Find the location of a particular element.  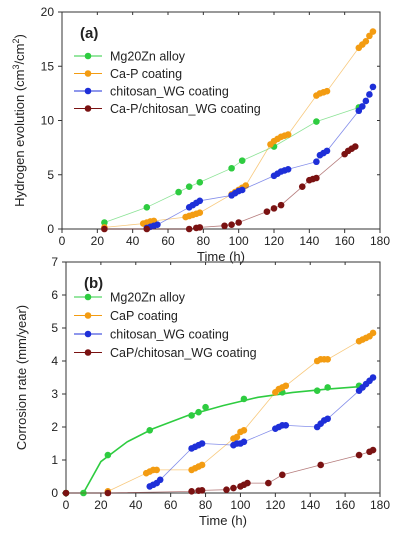

y-tick-label: 10 is located at coordinates (48, 121).